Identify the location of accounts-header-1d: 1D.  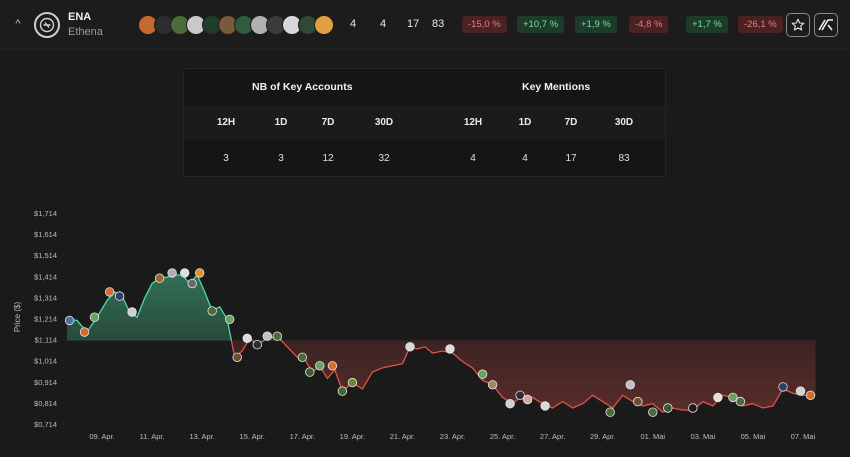
(281, 122).